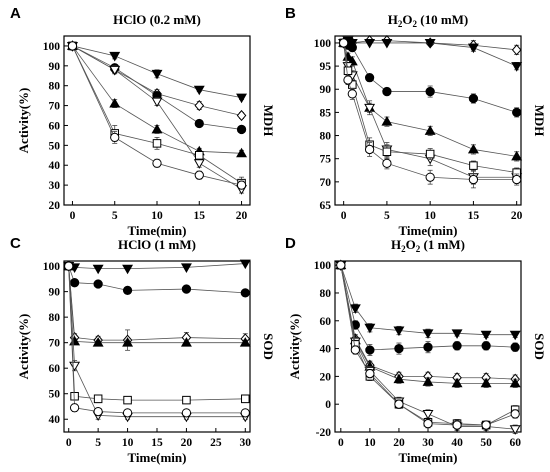 Image resolution: width=550 pixels, height=472 pixels. Describe the element at coordinates (326, 322) in the screenshot. I see `y-tick-label-4: 60` at that location.